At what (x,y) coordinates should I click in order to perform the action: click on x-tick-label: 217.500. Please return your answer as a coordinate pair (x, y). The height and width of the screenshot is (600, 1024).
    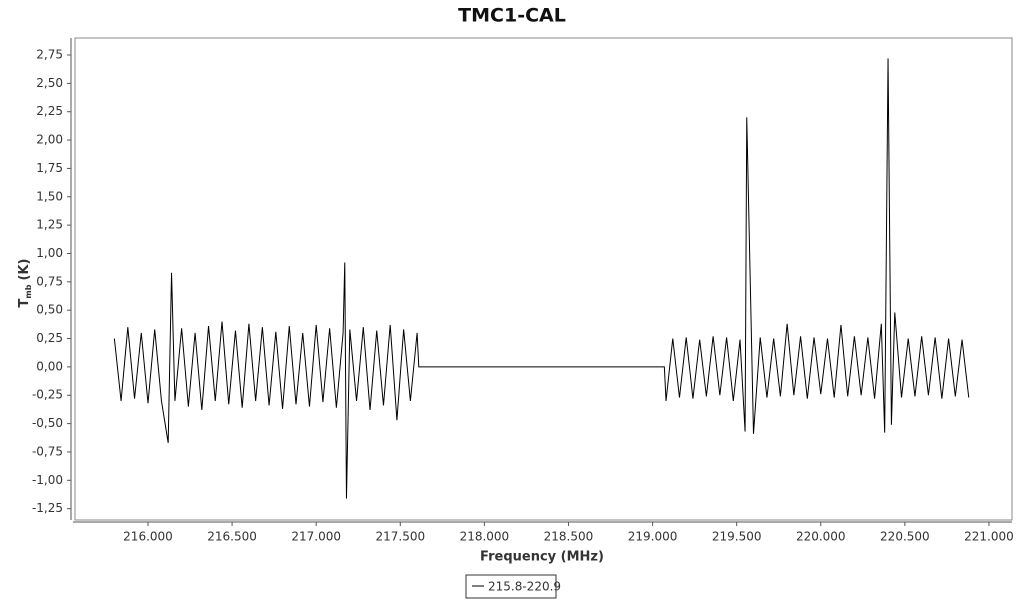
    Looking at the image, I should click on (400, 537).